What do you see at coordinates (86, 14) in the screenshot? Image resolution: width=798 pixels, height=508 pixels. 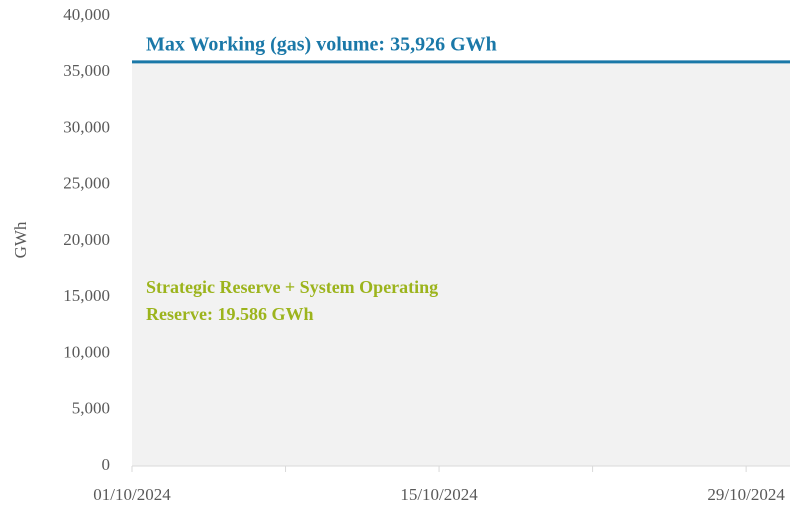 I see `y-tick-label: 40,000` at bounding box center [86, 14].